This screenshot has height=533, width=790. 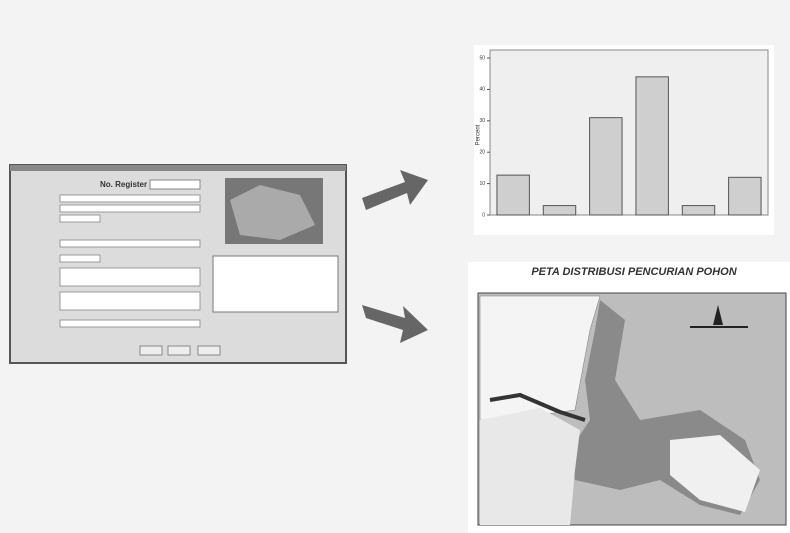 I want to click on coastline, so click(x=537, y=407).